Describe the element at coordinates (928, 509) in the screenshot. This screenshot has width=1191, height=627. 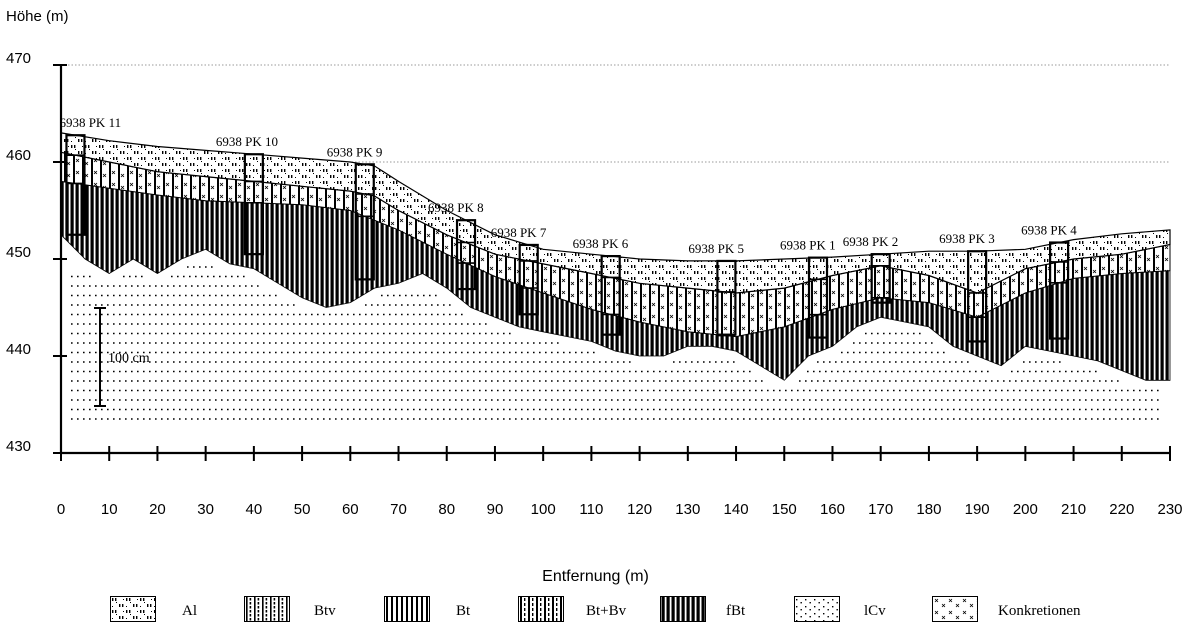
I see `x-tick-label: 180` at that location.